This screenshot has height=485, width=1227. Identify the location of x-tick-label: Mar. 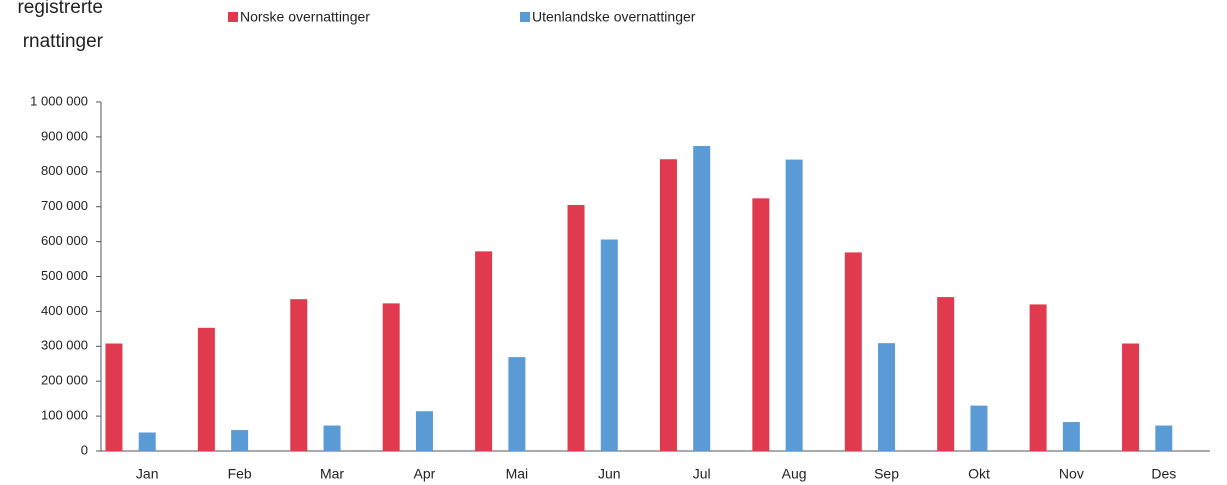
(332, 474).